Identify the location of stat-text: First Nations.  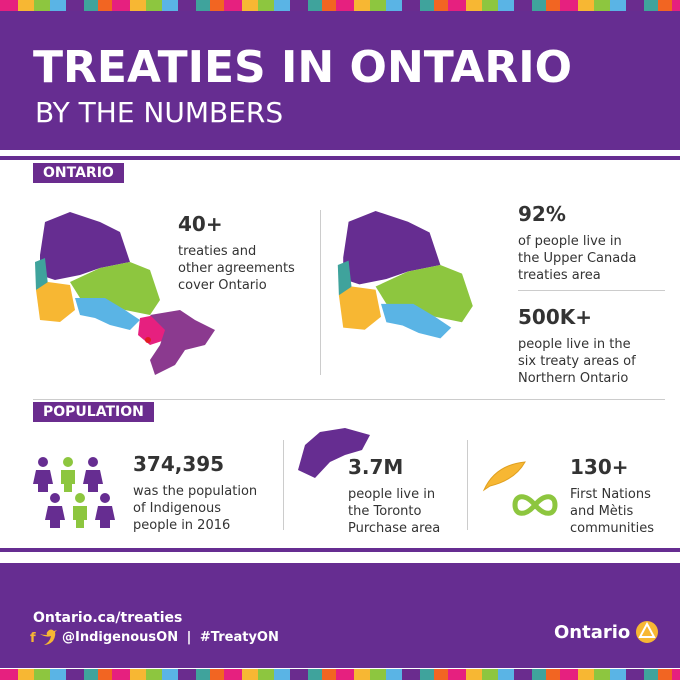
(610, 494).